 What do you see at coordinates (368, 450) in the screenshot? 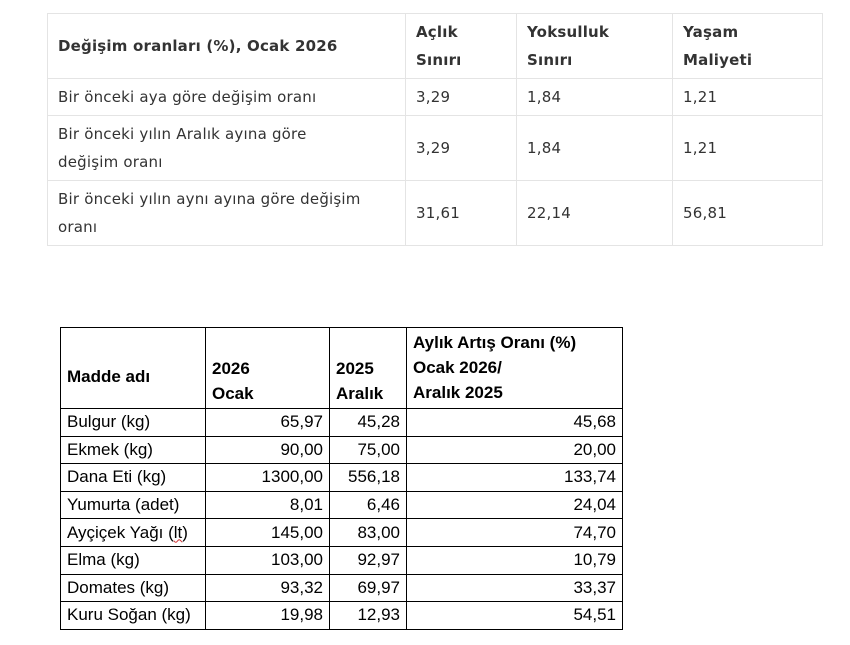
I see `price-2025-cell: 75,00` at bounding box center [368, 450].